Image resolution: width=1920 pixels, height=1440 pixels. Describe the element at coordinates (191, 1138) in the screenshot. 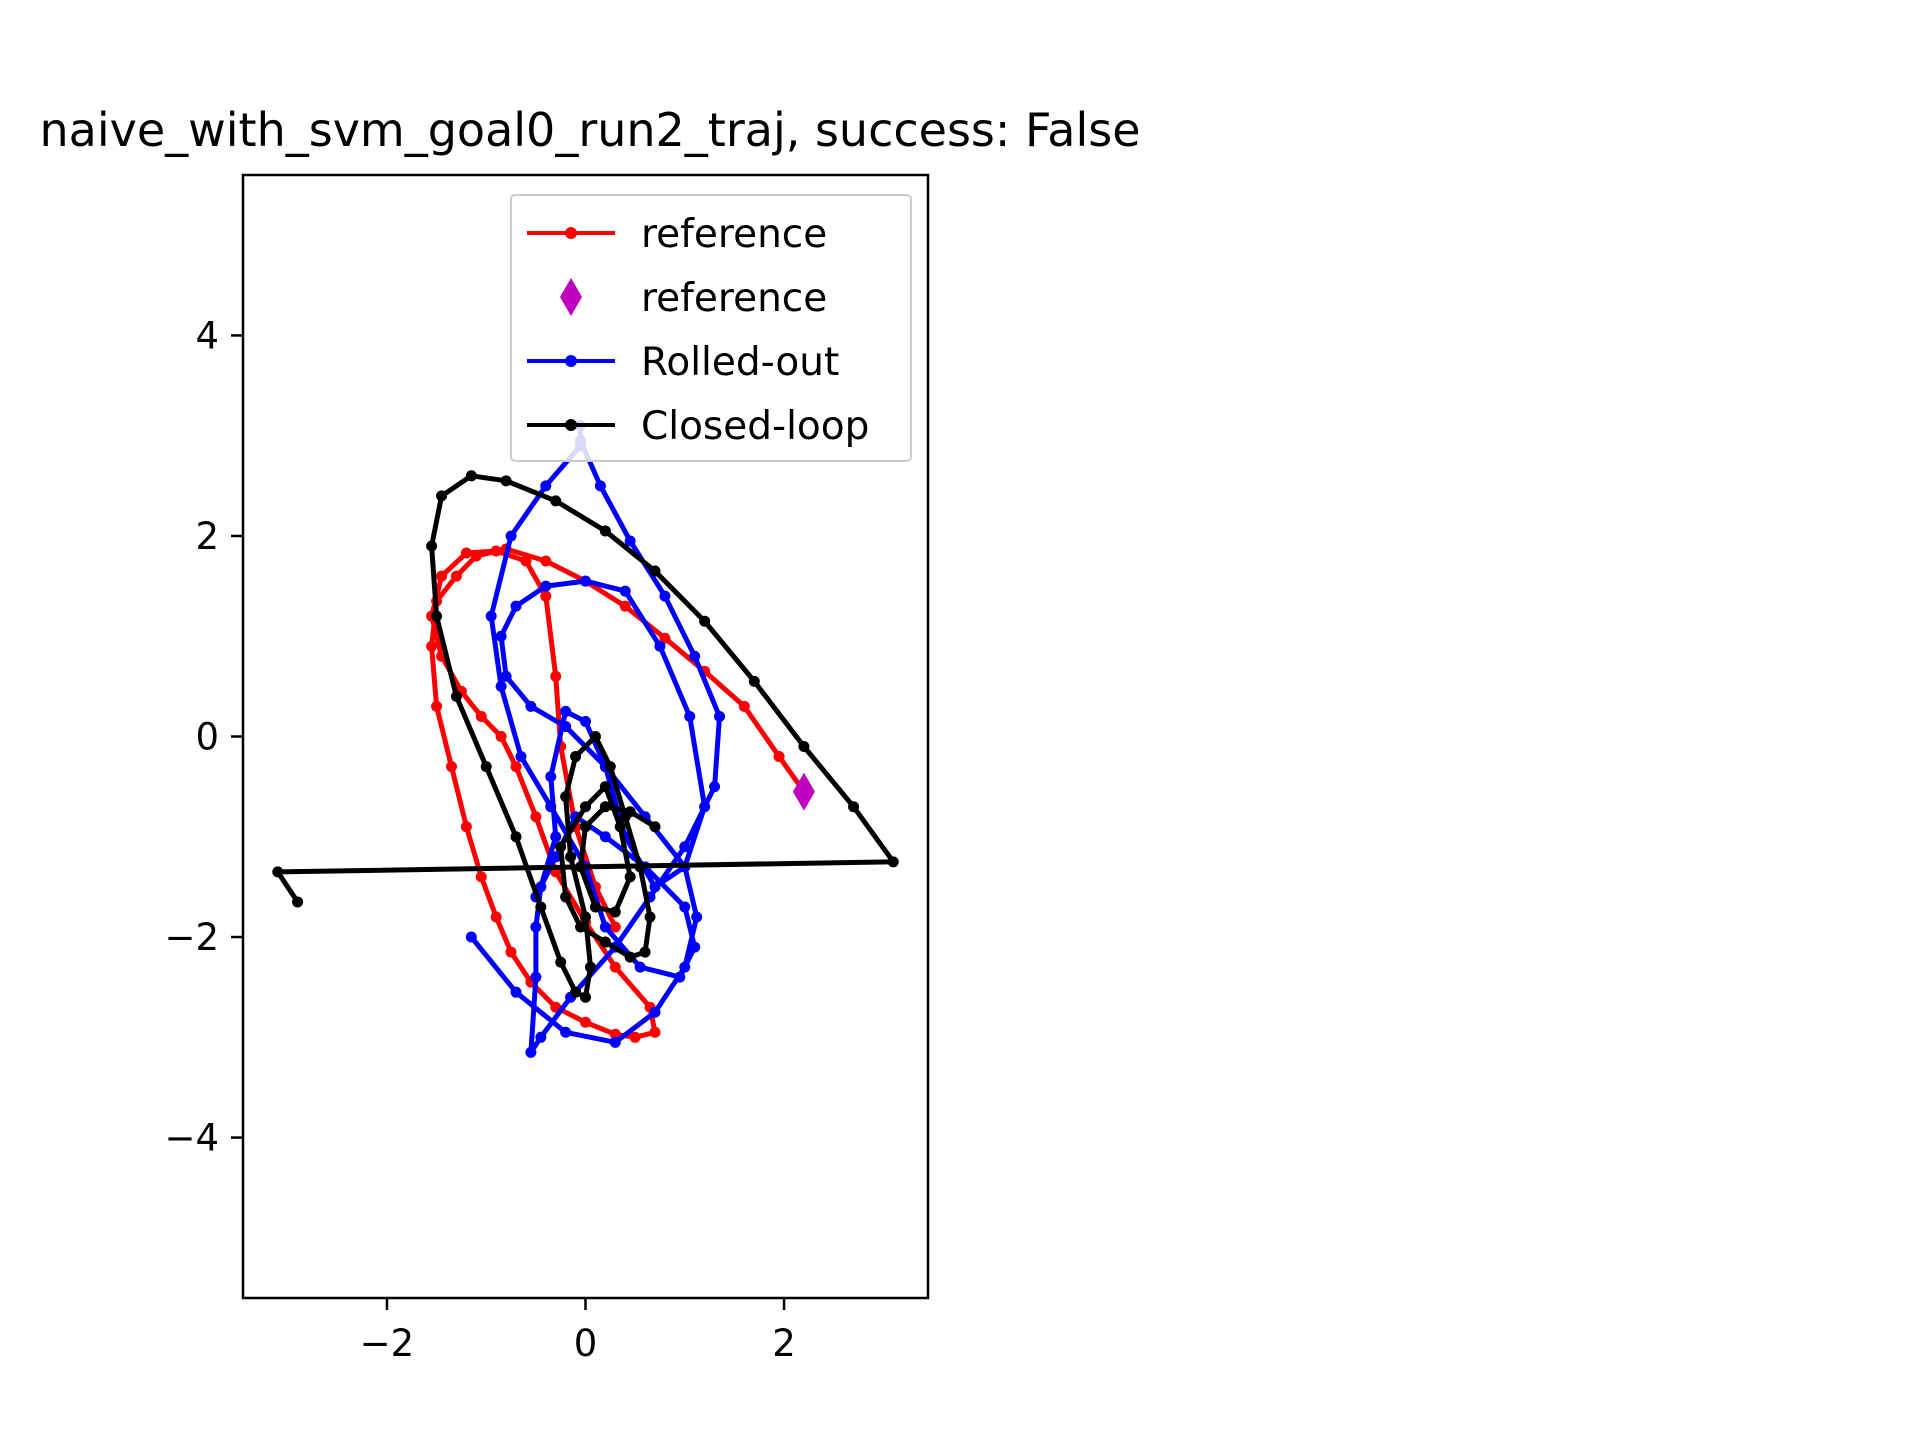

I see `y-tick-label: −4` at that location.